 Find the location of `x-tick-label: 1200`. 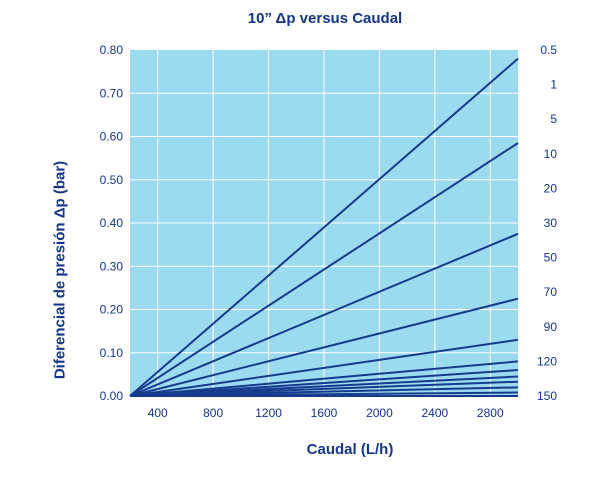

x-tick-label: 1200 is located at coordinates (268, 413).